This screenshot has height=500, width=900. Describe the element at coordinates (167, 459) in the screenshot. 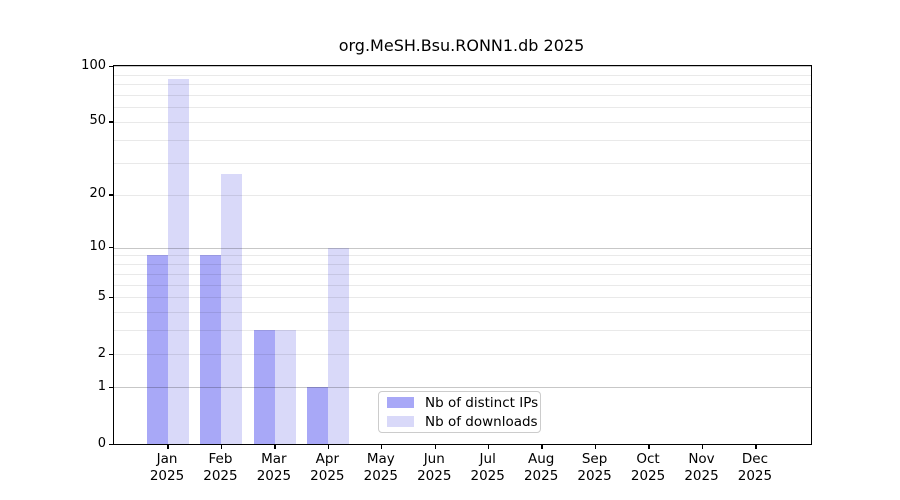

I see `x-tick-month: Jan` at that location.